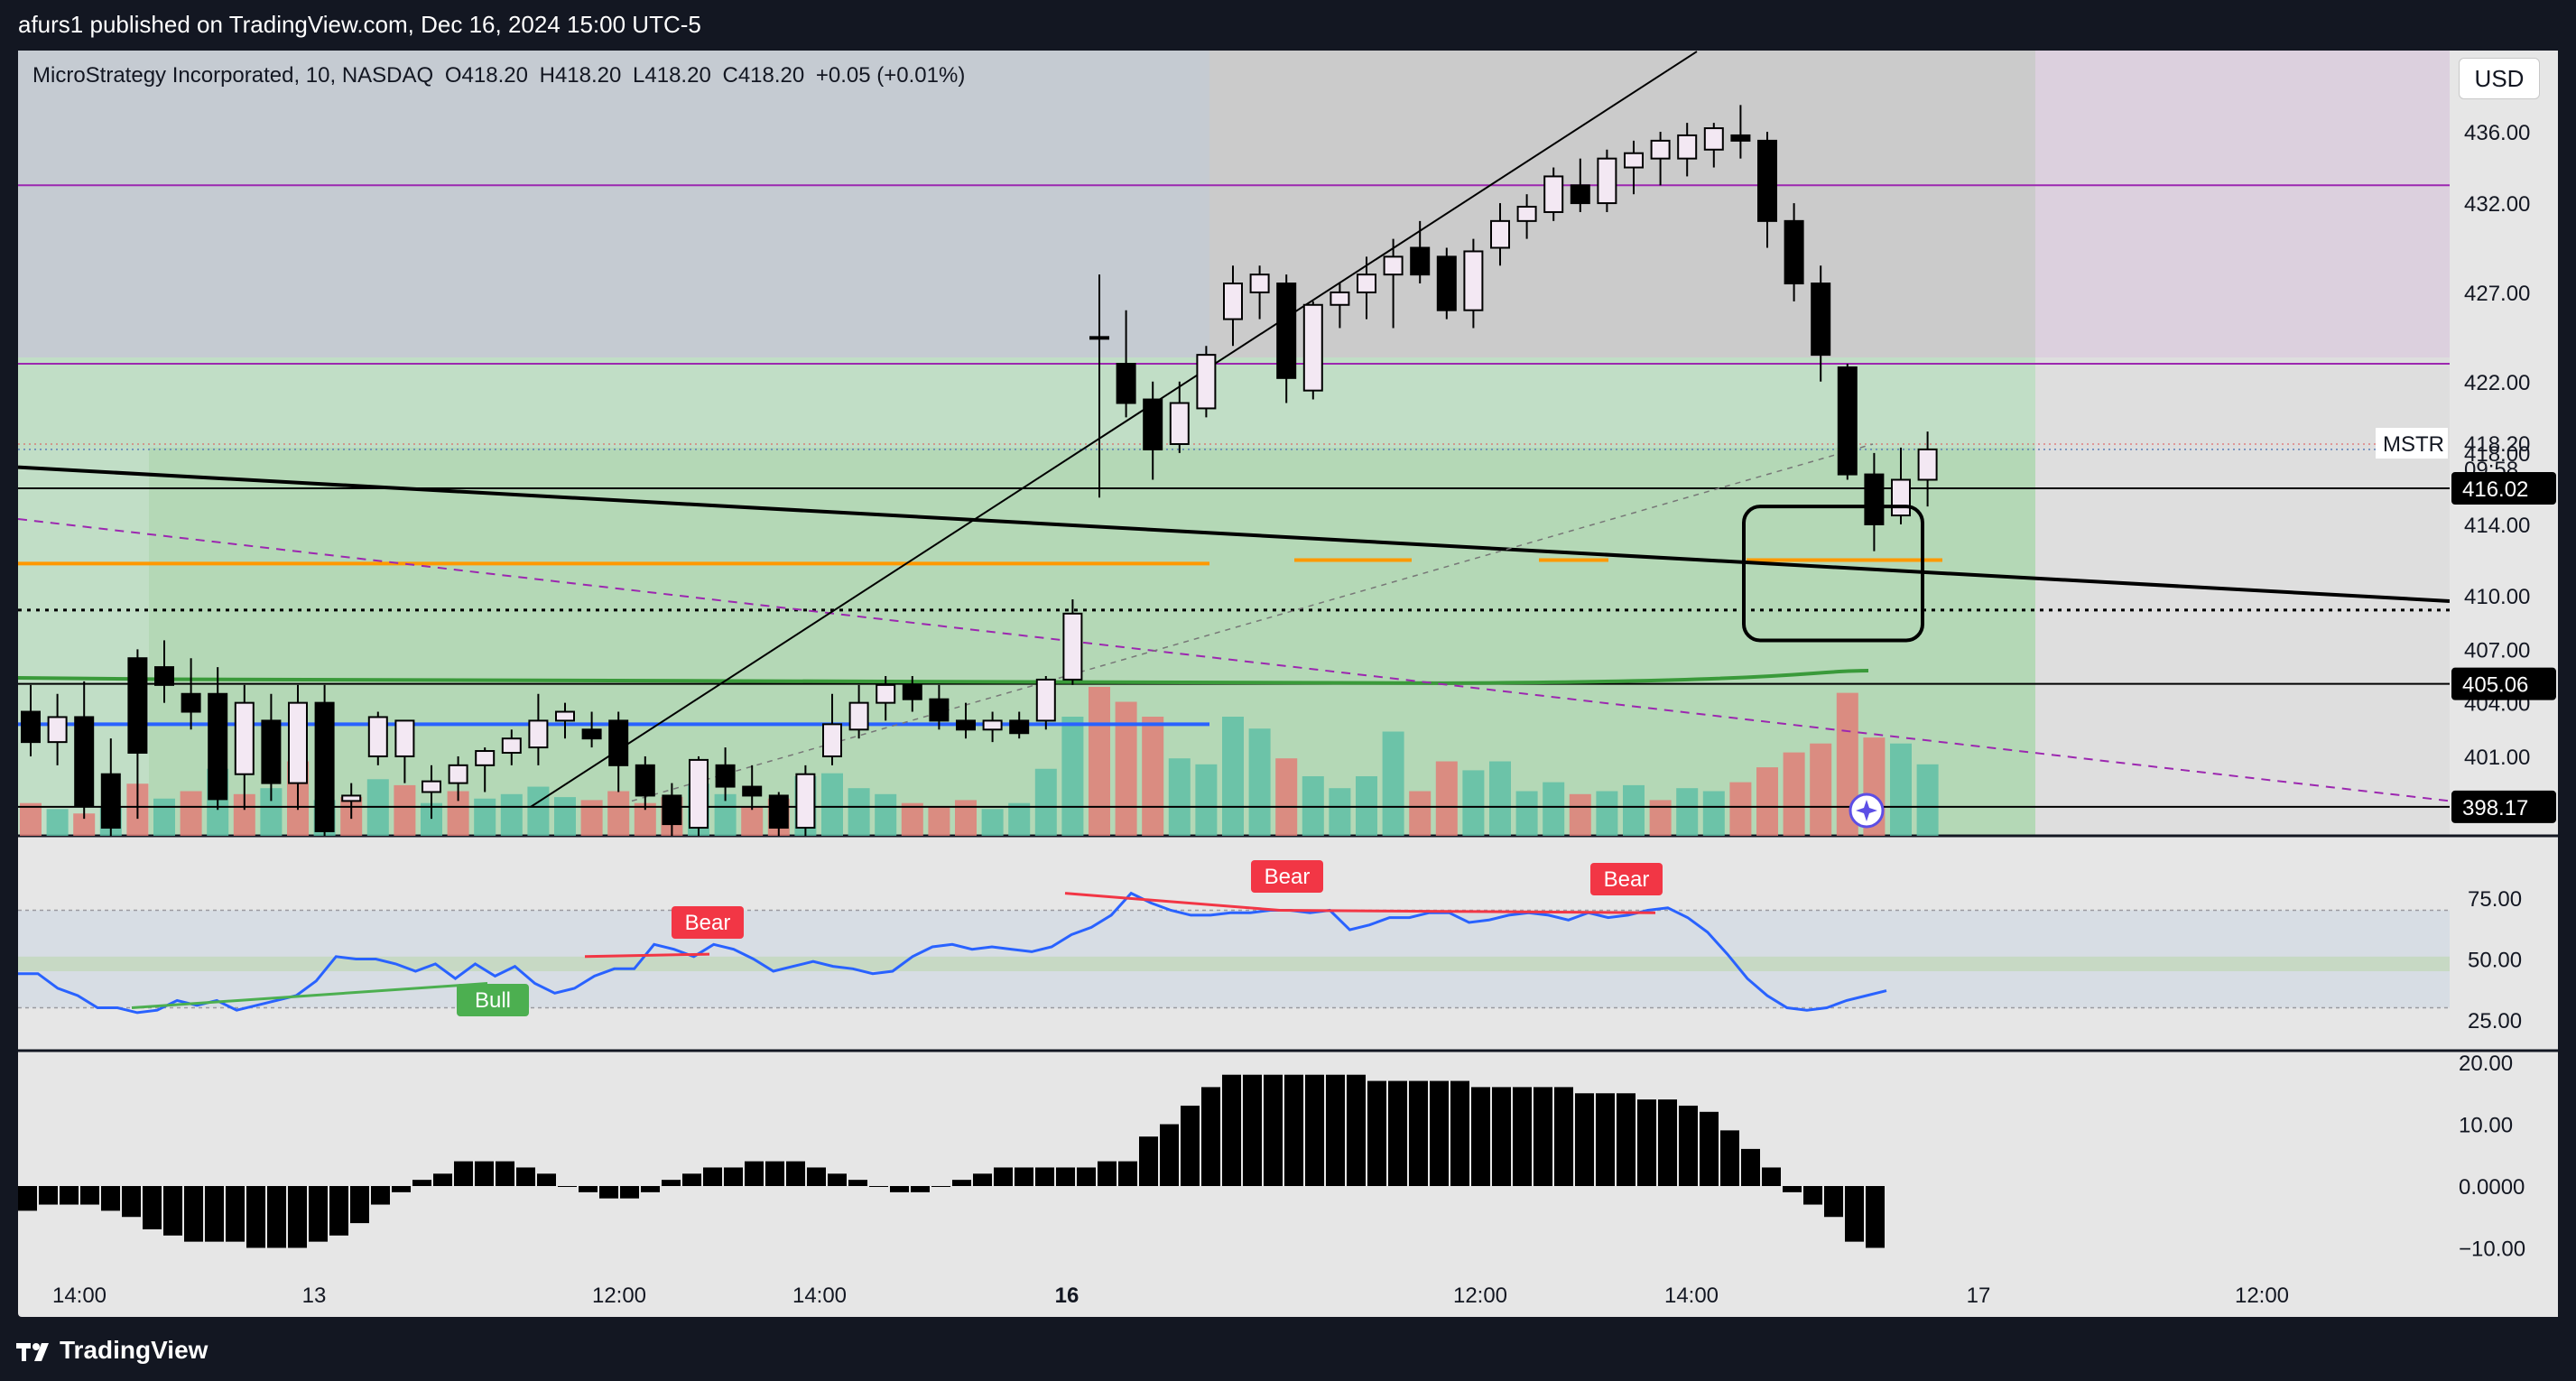 The height and width of the screenshot is (1381, 2576). Describe the element at coordinates (2497, 455) in the screenshot. I see `price-tick-label: 418.00` at that location.